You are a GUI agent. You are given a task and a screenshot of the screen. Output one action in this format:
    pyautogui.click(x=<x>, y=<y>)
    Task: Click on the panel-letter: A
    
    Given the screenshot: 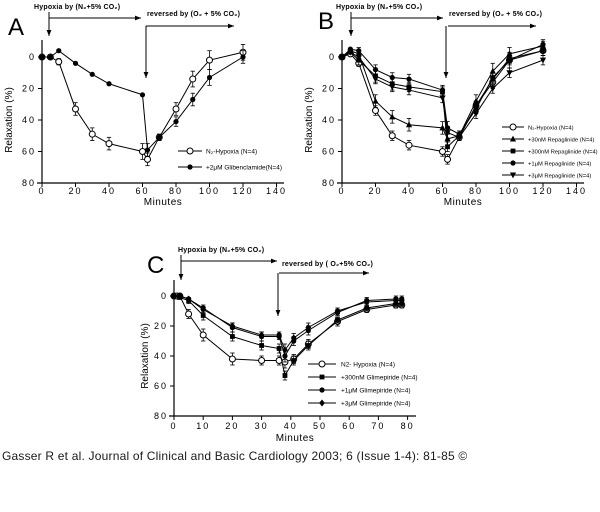 What is the action you would take?
    pyautogui.click(x=16, y=27)
    